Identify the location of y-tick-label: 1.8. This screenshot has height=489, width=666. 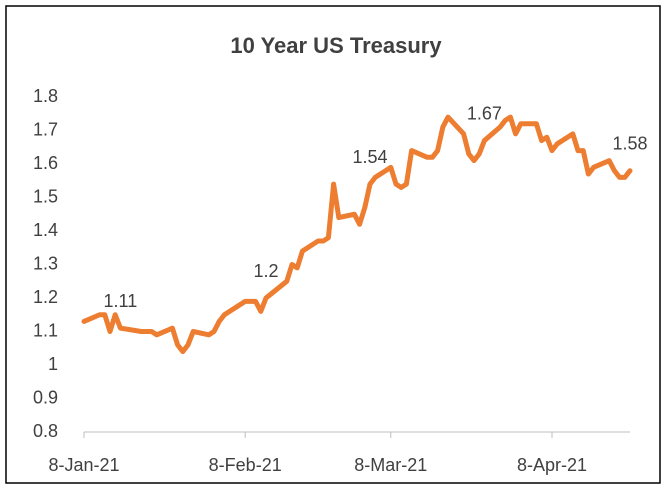
(45, 96).